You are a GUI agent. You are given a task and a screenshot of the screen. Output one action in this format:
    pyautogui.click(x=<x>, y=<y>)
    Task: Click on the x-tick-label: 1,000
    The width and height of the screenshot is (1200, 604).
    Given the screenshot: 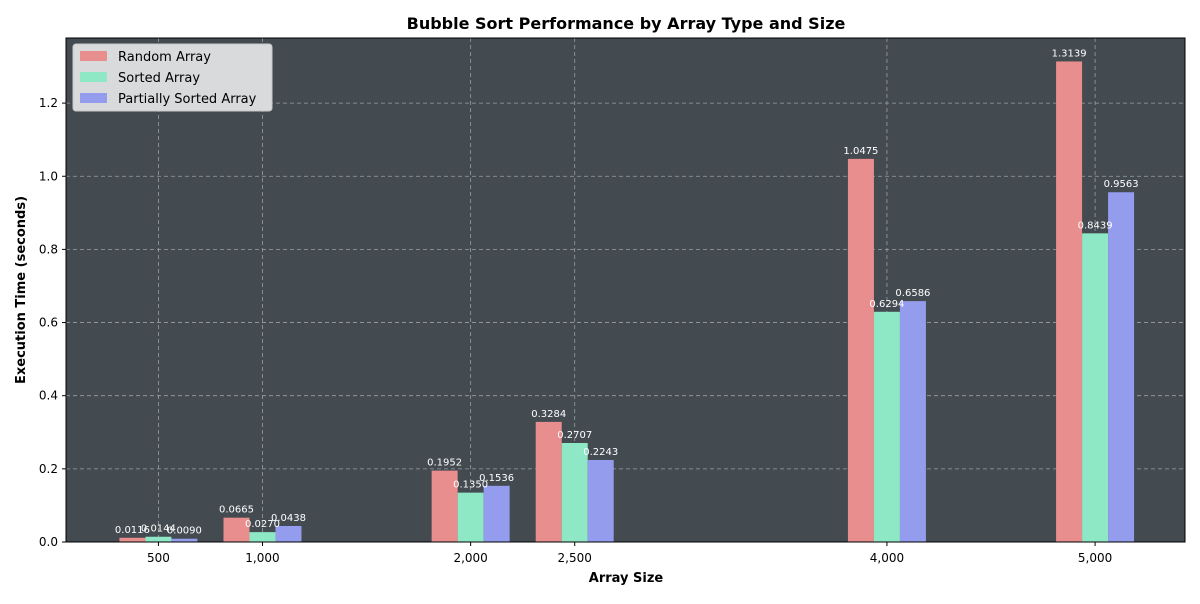 What is the action you would take?
    pyautogui.click(x=262, y=558)
    